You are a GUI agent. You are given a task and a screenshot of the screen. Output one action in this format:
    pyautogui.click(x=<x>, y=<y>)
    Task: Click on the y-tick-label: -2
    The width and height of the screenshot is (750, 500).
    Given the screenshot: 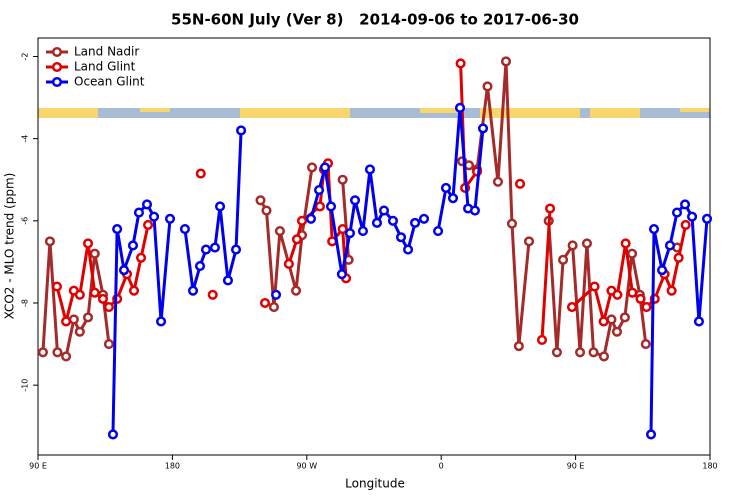 What is the action you would take?
    pyautogui.click(x=25, y=56)
    